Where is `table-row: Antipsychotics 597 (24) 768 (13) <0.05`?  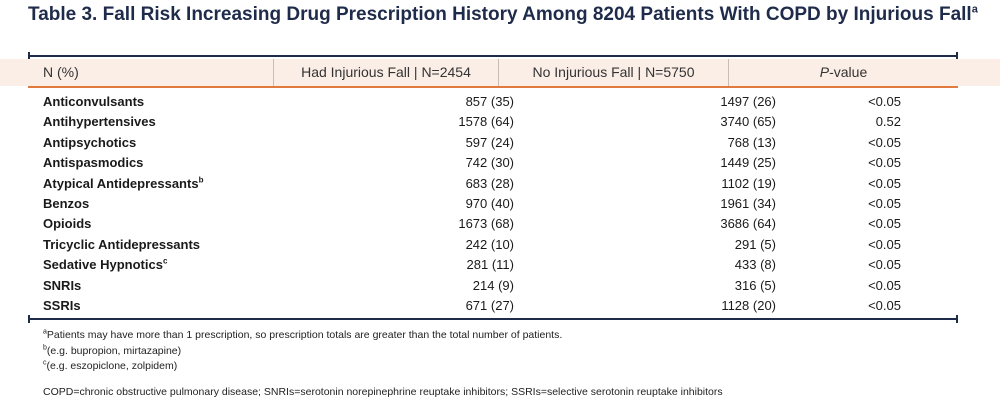 table-row: Antipsychotics 597 (24) 768 (13) <0.05 is located at coordinates (472, 143).